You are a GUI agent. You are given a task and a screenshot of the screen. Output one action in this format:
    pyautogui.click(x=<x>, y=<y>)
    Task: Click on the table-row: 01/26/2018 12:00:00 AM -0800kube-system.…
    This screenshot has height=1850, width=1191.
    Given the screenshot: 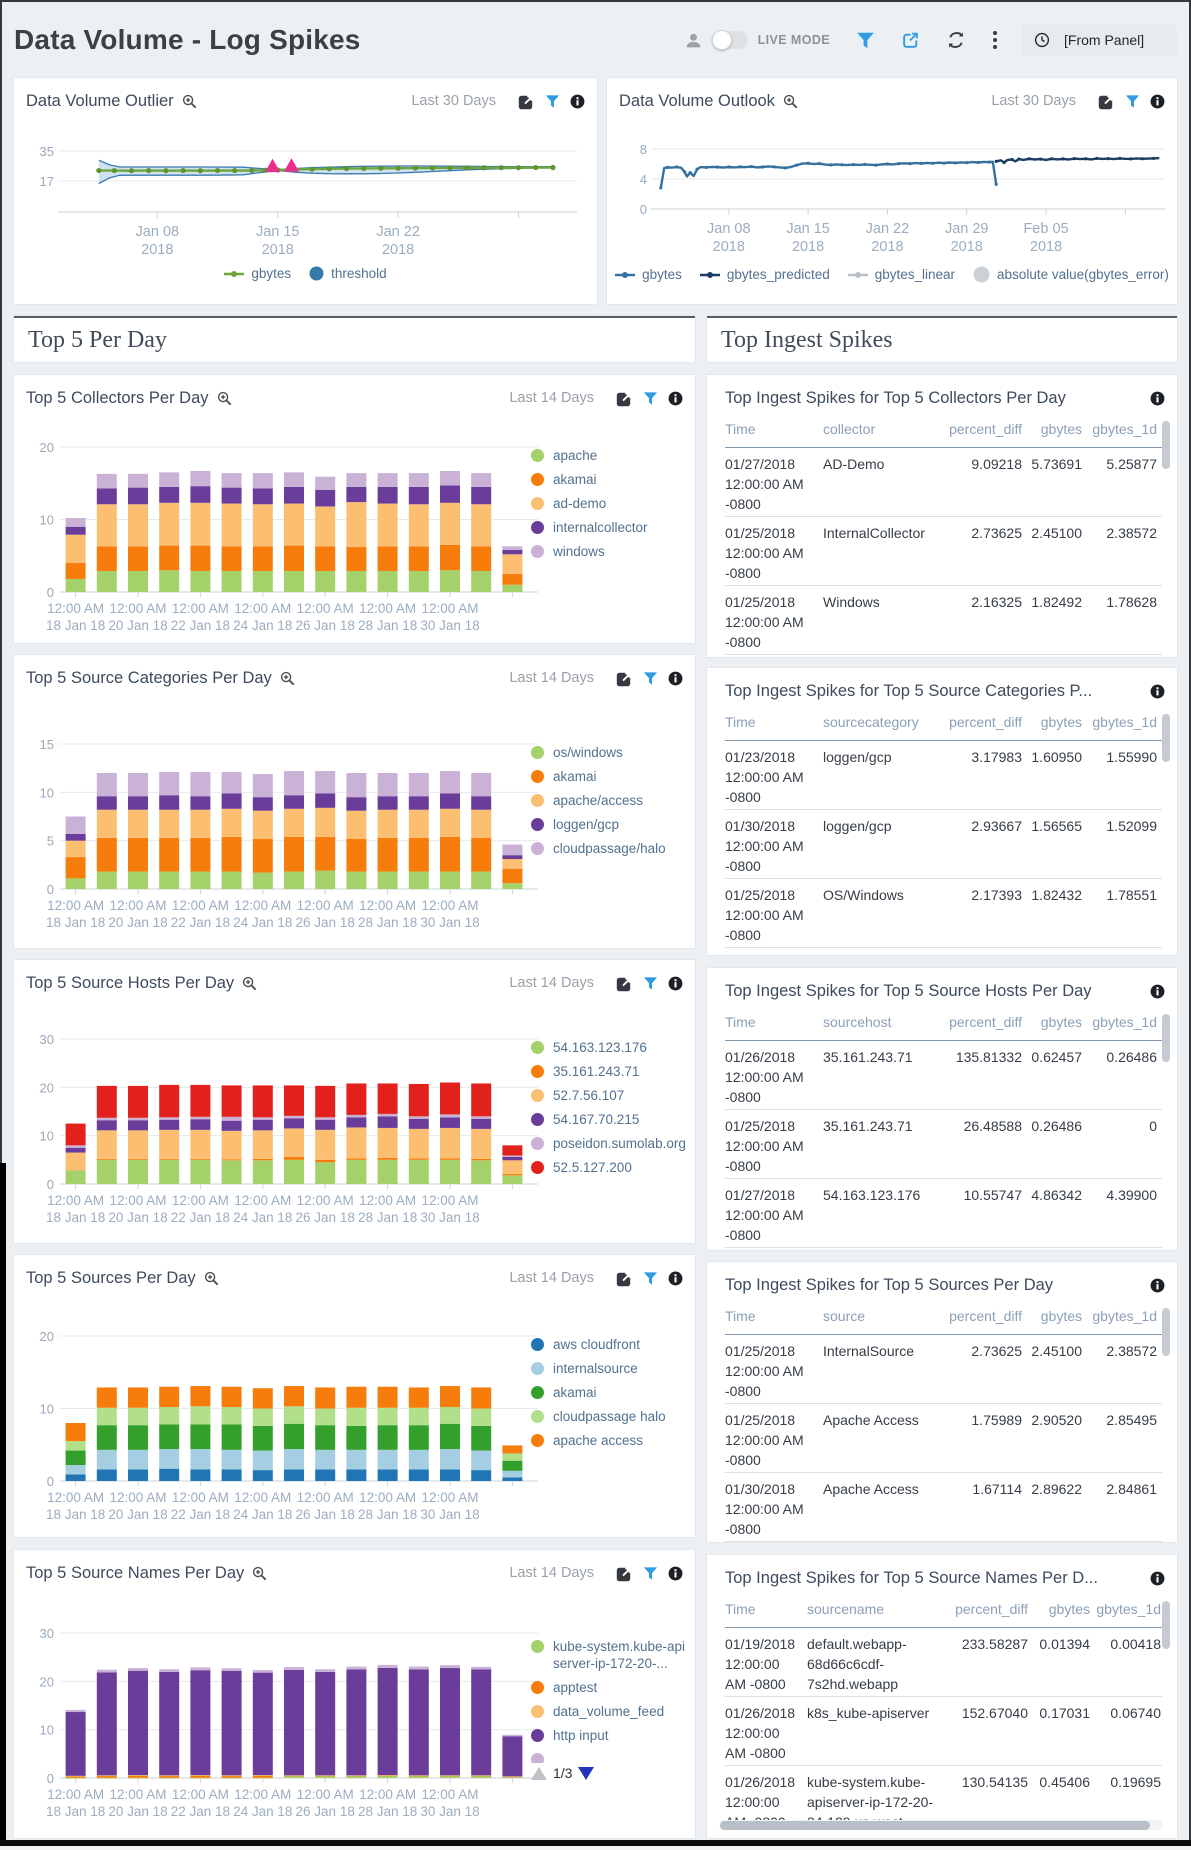 What is the action you would take?
    pyautogui.click(x=943, y=1795)
    